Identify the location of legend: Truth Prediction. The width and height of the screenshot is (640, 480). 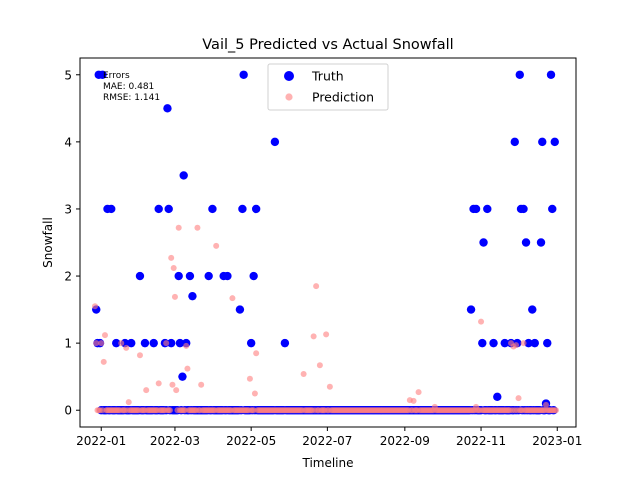
(328, 87).